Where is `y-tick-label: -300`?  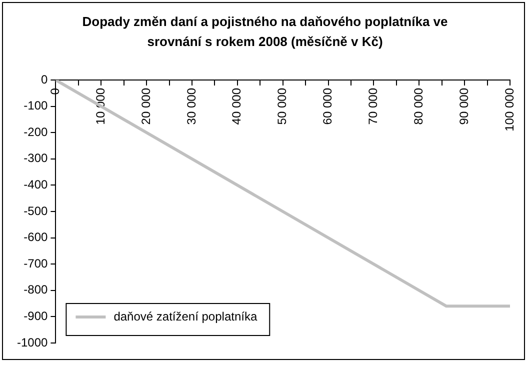 y-tick-label: -300 is located at coordinates (36, 158).